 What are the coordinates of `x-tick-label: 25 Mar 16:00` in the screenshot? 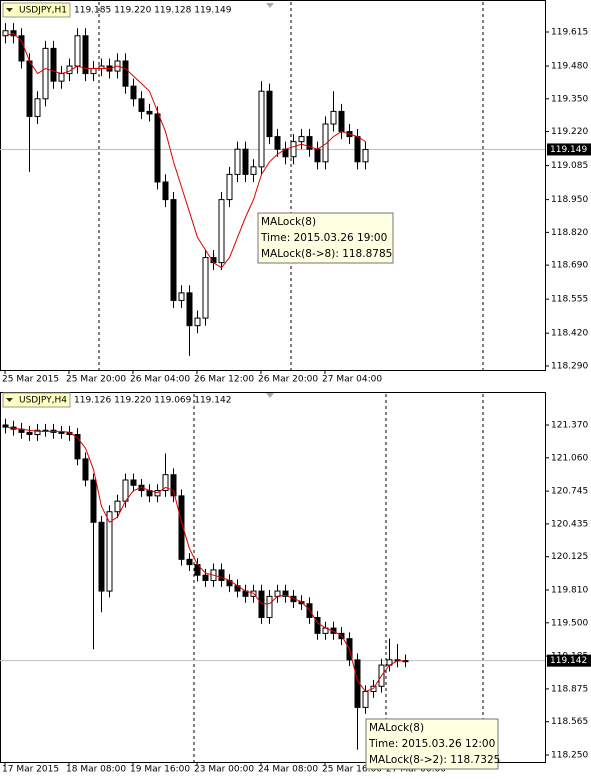 It's located at (352, 770).